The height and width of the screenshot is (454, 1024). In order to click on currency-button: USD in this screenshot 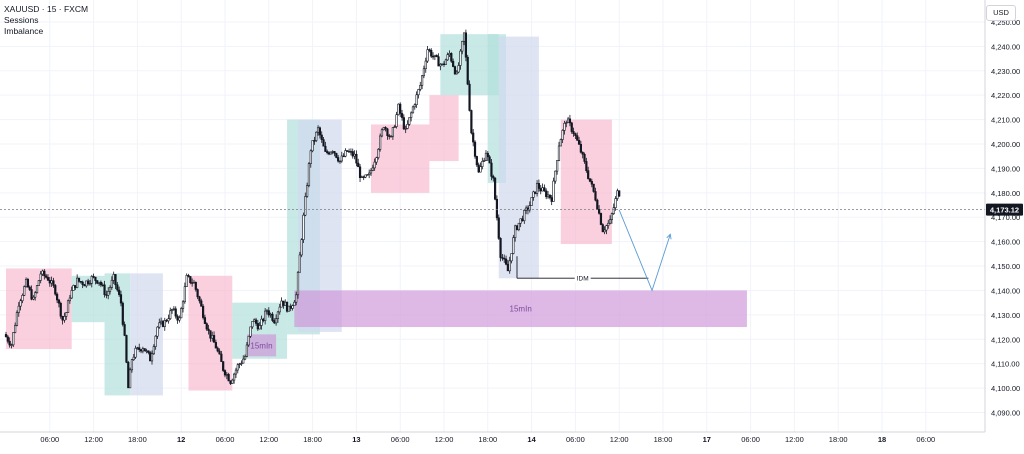, I will do `click(1001, 13)`.